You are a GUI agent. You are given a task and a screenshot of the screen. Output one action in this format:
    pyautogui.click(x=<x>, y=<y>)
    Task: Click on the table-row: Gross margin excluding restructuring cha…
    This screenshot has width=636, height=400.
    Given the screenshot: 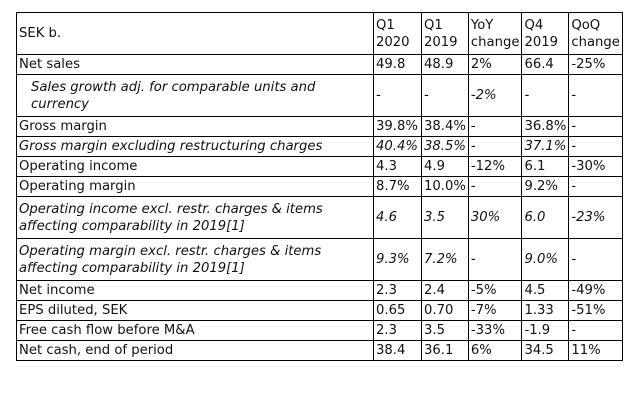 What is the action you would take?
    pyautogui.click(x=320, y=146)
    